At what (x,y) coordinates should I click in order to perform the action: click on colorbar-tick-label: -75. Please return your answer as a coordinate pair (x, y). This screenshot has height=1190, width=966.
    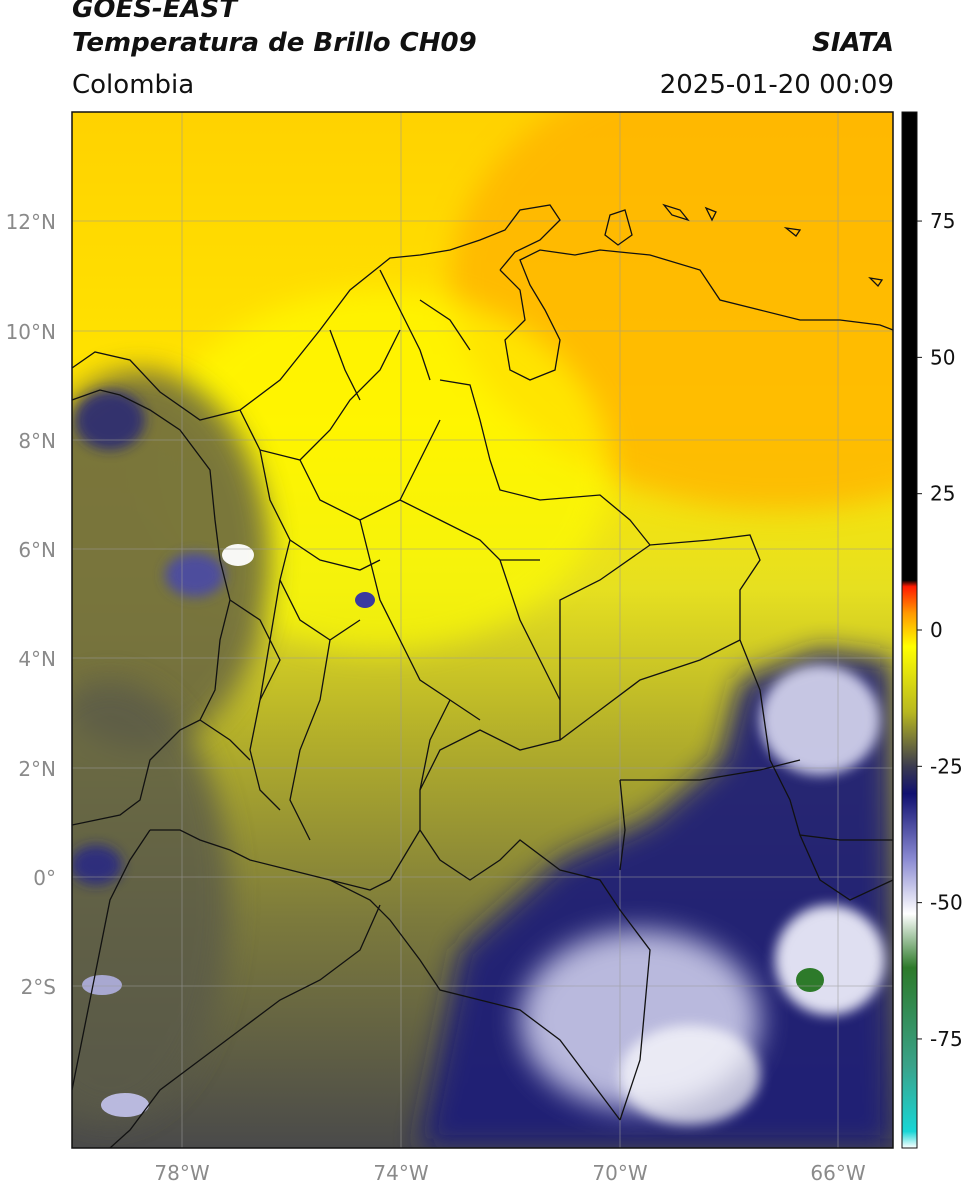
    Looking at the image, I should click on (946, 1039).